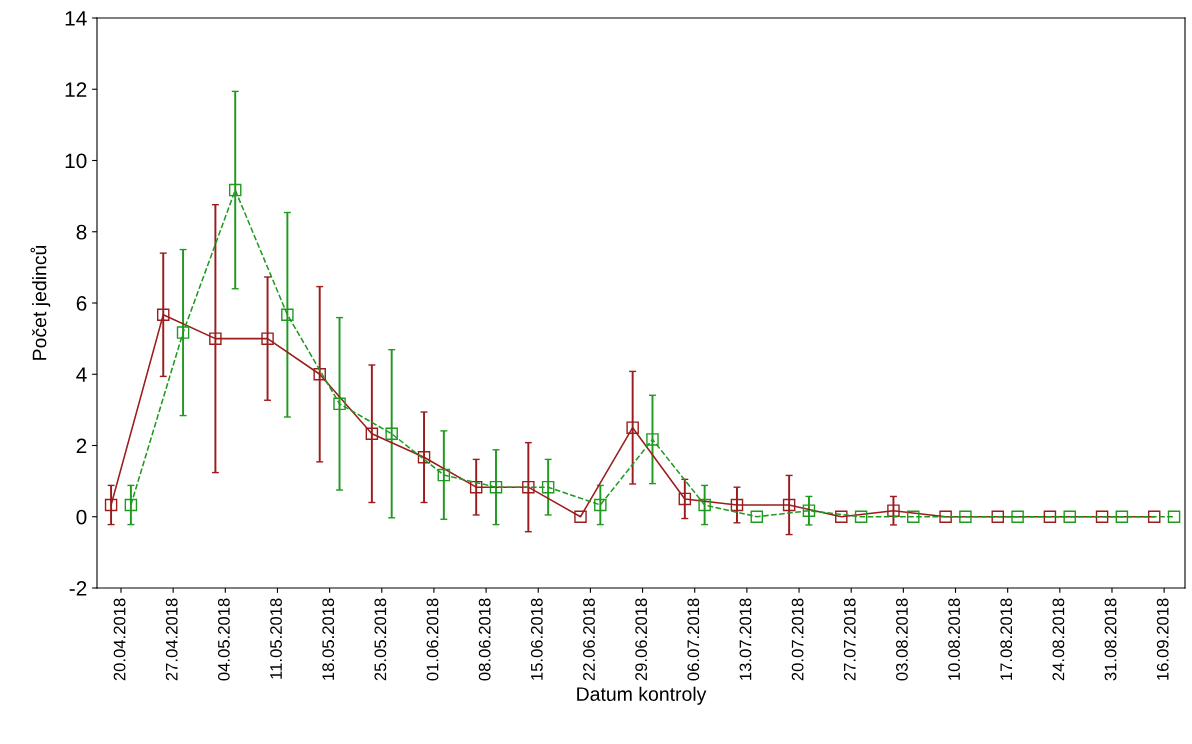  I want to click on x-tick-label: 27.04.2018, so click(171, 639).